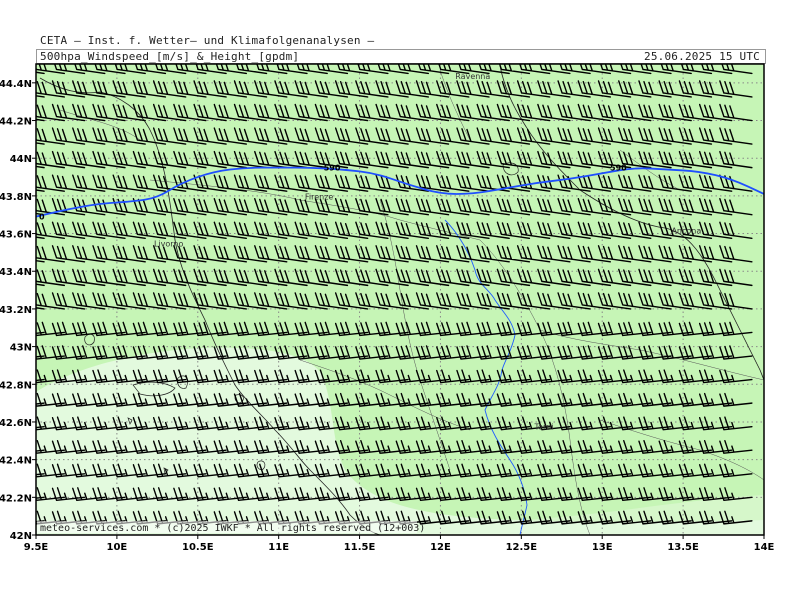  What do you see at coordinates (399, 544) in the screenshot?
I see `x-axis: 9.5E 10E 10.5E 11E 11.5E 12E 12.5E 13E 13.5E 14E` at bounding box center [399, 544].